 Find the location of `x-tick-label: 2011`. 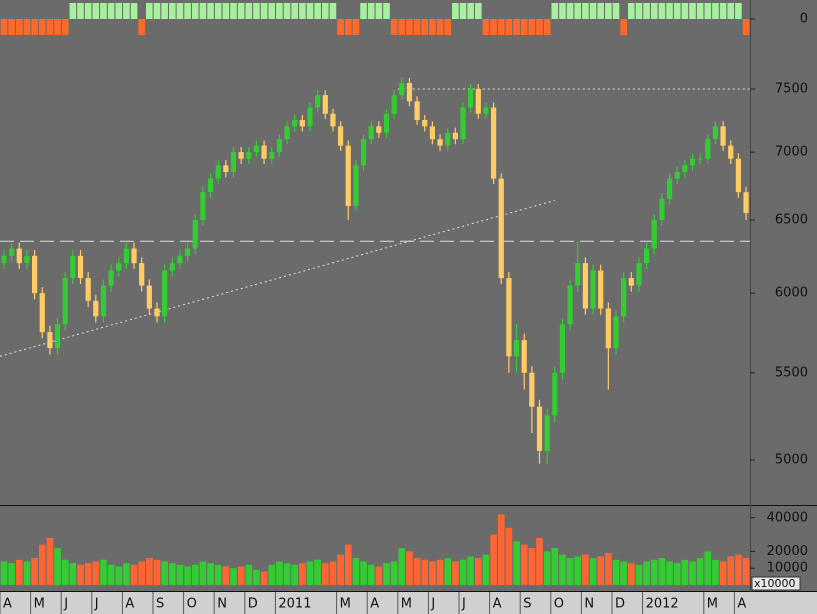

x-tick-label: 2011 is located at coordinates (294, 604).